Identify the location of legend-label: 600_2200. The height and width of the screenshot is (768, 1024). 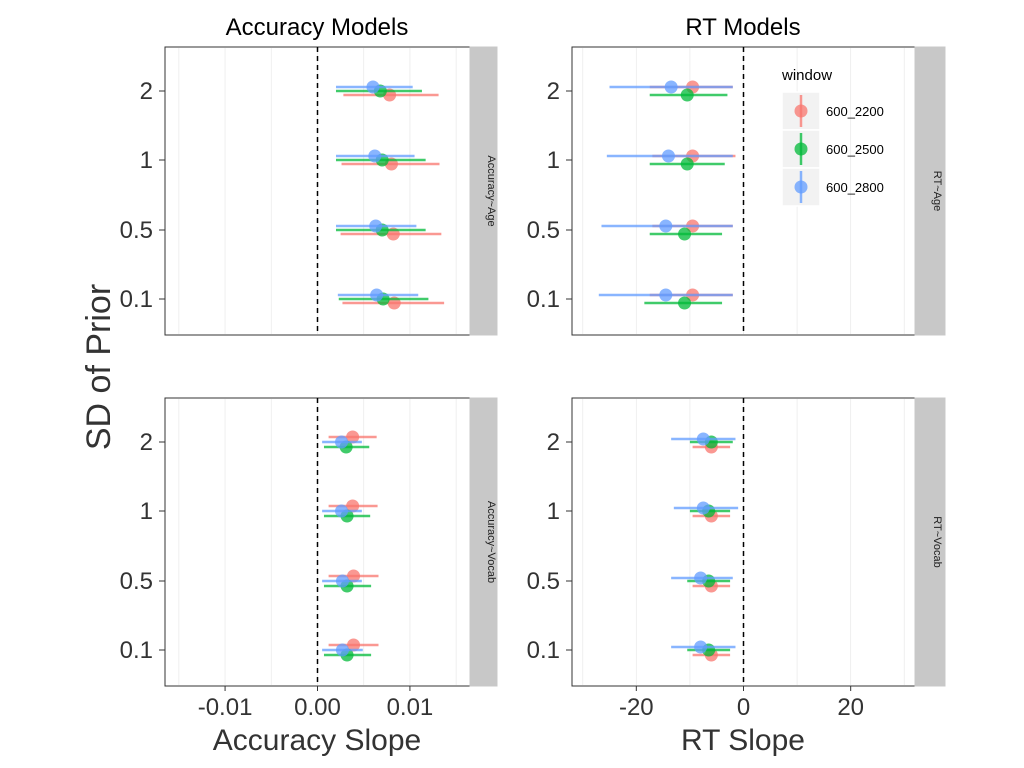
(855, 111).